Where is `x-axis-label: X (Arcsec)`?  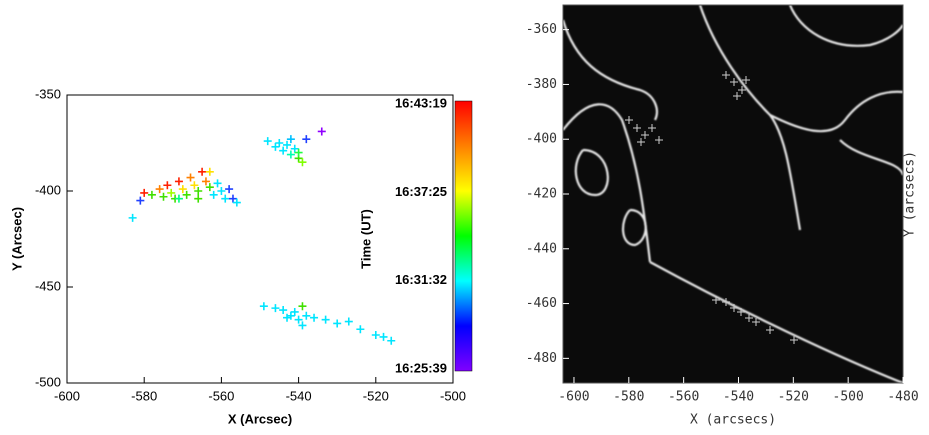
x-axis-label: X (Arcsec) is located at coordinates (260, 418).